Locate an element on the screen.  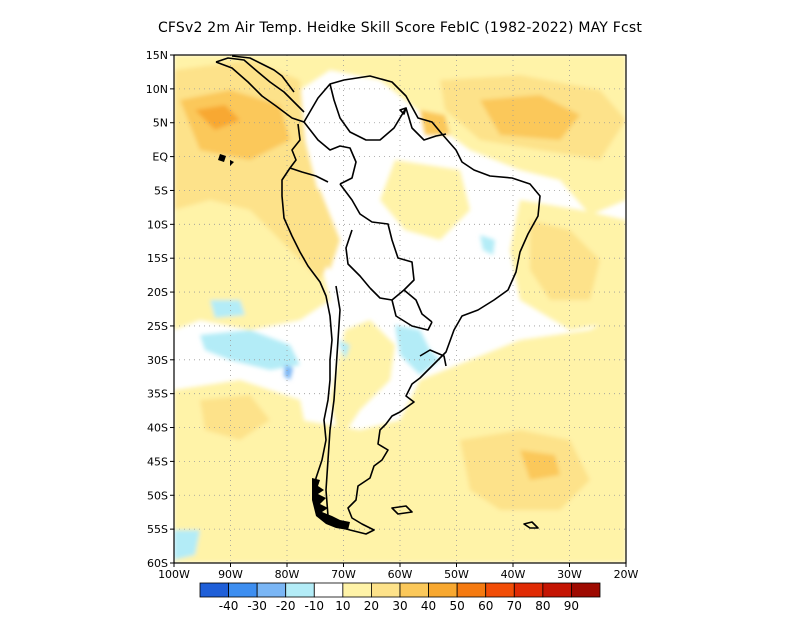
shade-30-40-south is located at coordinates (540, 465).